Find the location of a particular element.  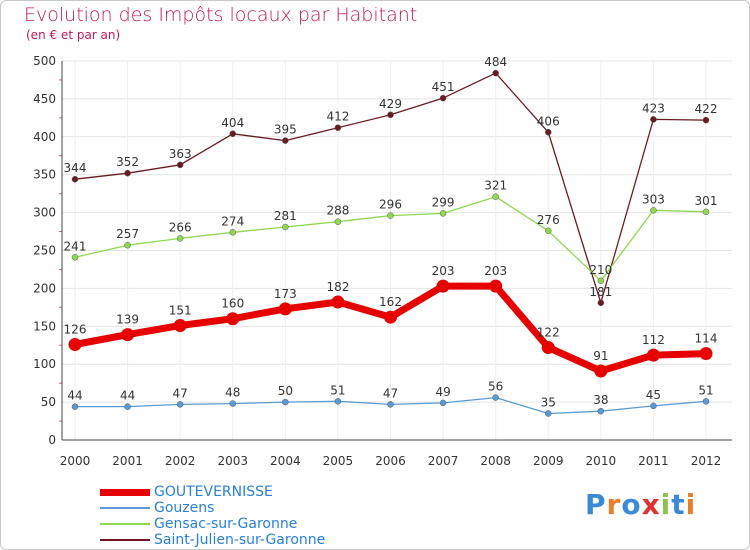

logo-letter: x is located at coordinates (651, 504).